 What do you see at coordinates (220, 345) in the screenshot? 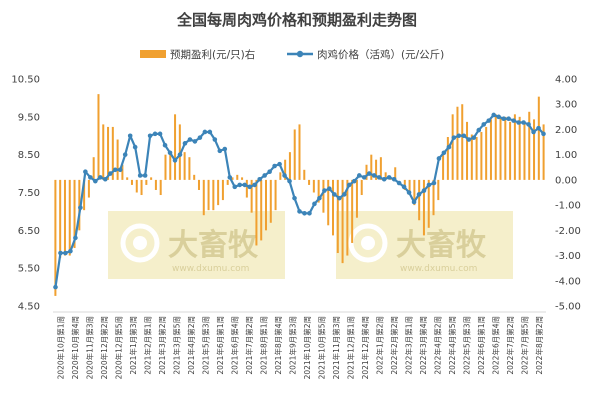
I see `x-axis-tick-label: 2021年6月第1周` at bounding box center [220, 345].